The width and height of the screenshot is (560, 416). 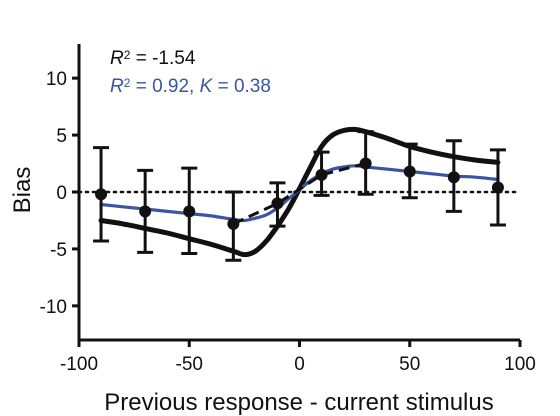 I want to click on x-axis-title: Previous response - current stimulus, so click(x=298, y=402).